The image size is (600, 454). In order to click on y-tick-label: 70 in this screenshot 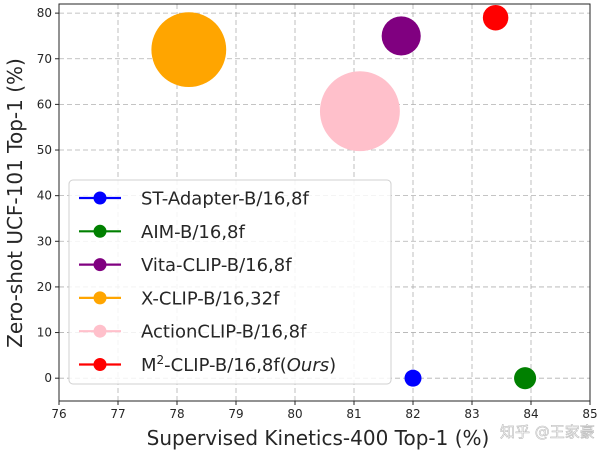, I will do `click(44, 59)`.